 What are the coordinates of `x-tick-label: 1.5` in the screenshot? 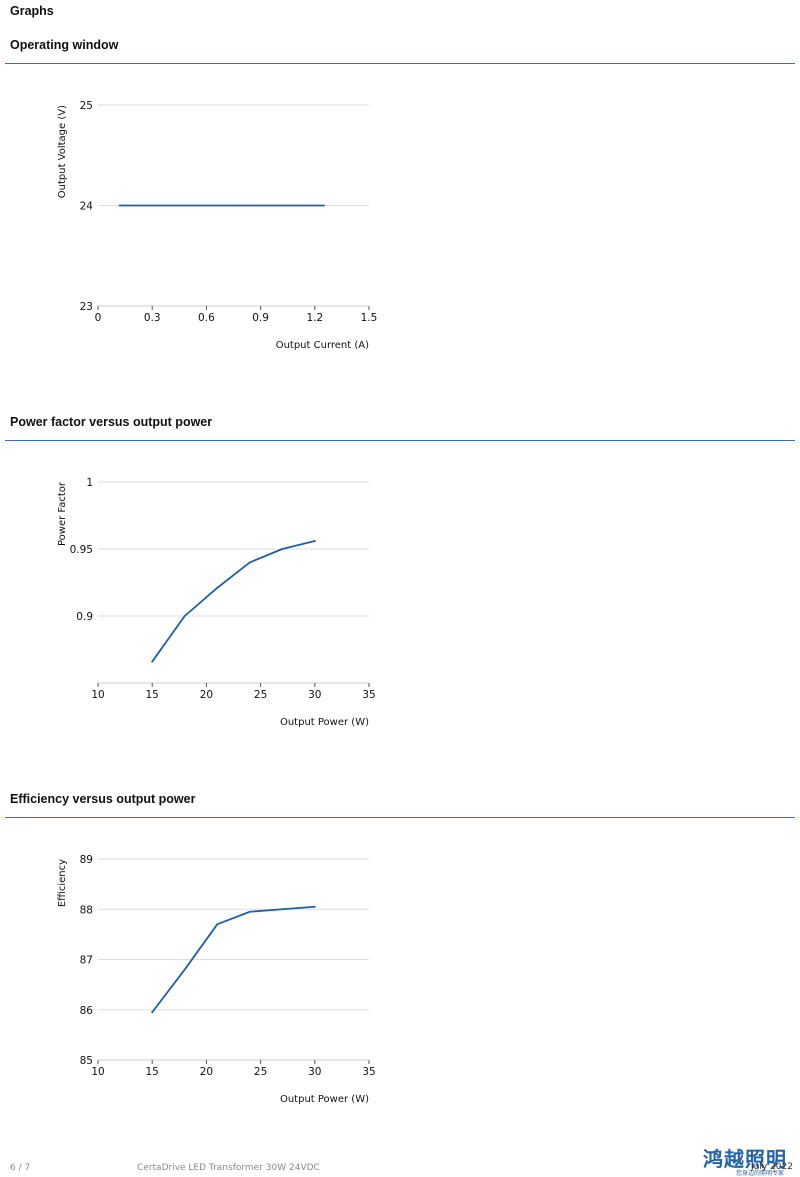 It's located at (369, 318).